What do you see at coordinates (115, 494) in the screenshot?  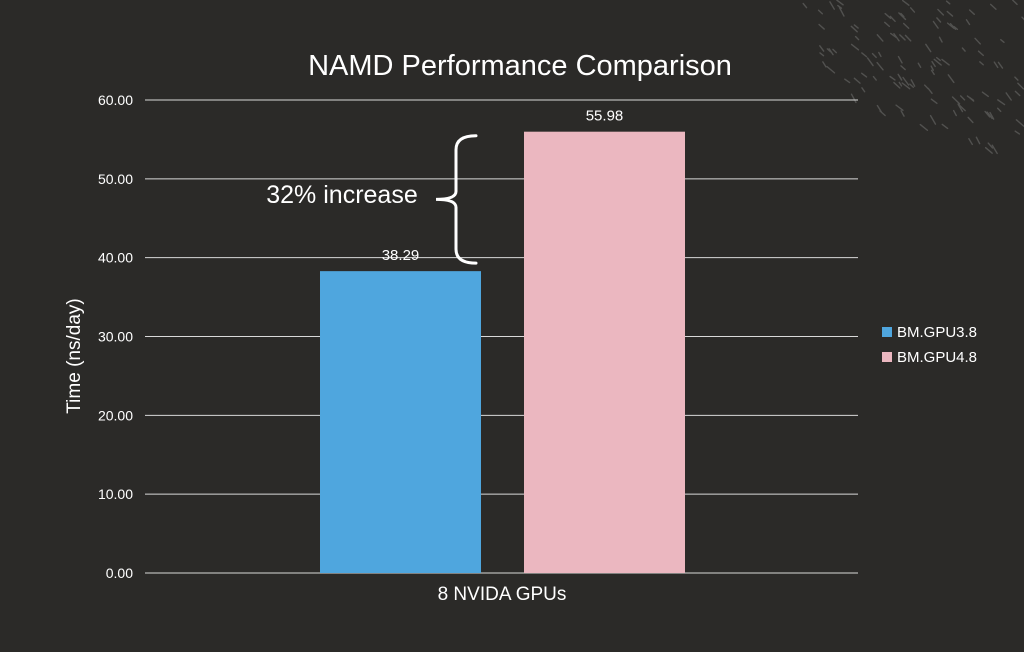 I see `y-tick-label: 10.00` at bounding box center [115, 494].